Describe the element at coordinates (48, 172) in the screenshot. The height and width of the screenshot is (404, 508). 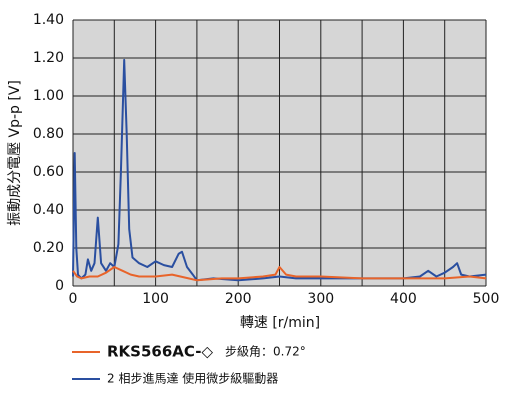
I see `y-tick-label: 0.60` at that location.